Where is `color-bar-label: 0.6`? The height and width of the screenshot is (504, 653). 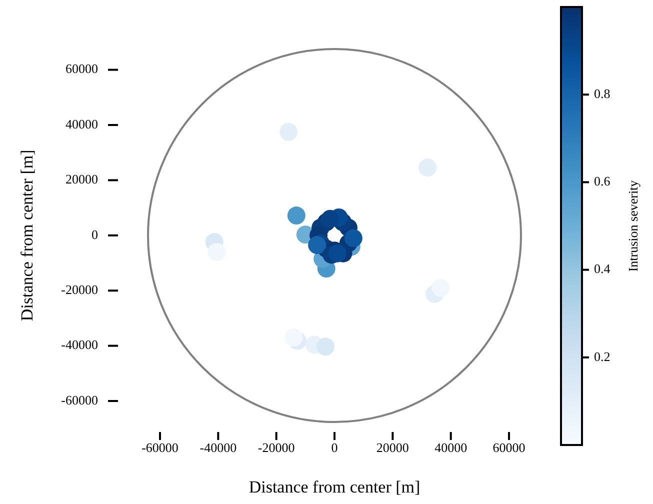
color-bar-label: 0.6 is located at coordinates (602, 181).